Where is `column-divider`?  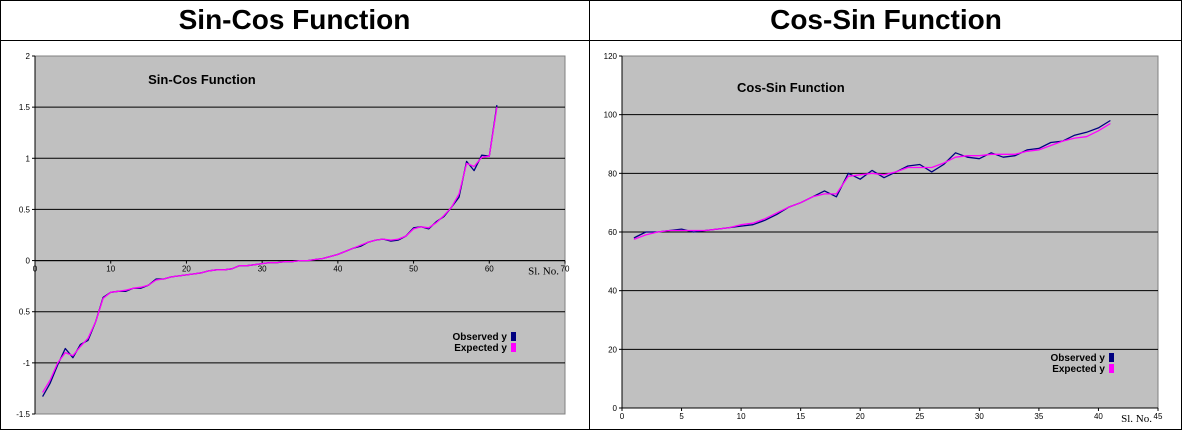 column-divider is located at coordinates (589, 215).